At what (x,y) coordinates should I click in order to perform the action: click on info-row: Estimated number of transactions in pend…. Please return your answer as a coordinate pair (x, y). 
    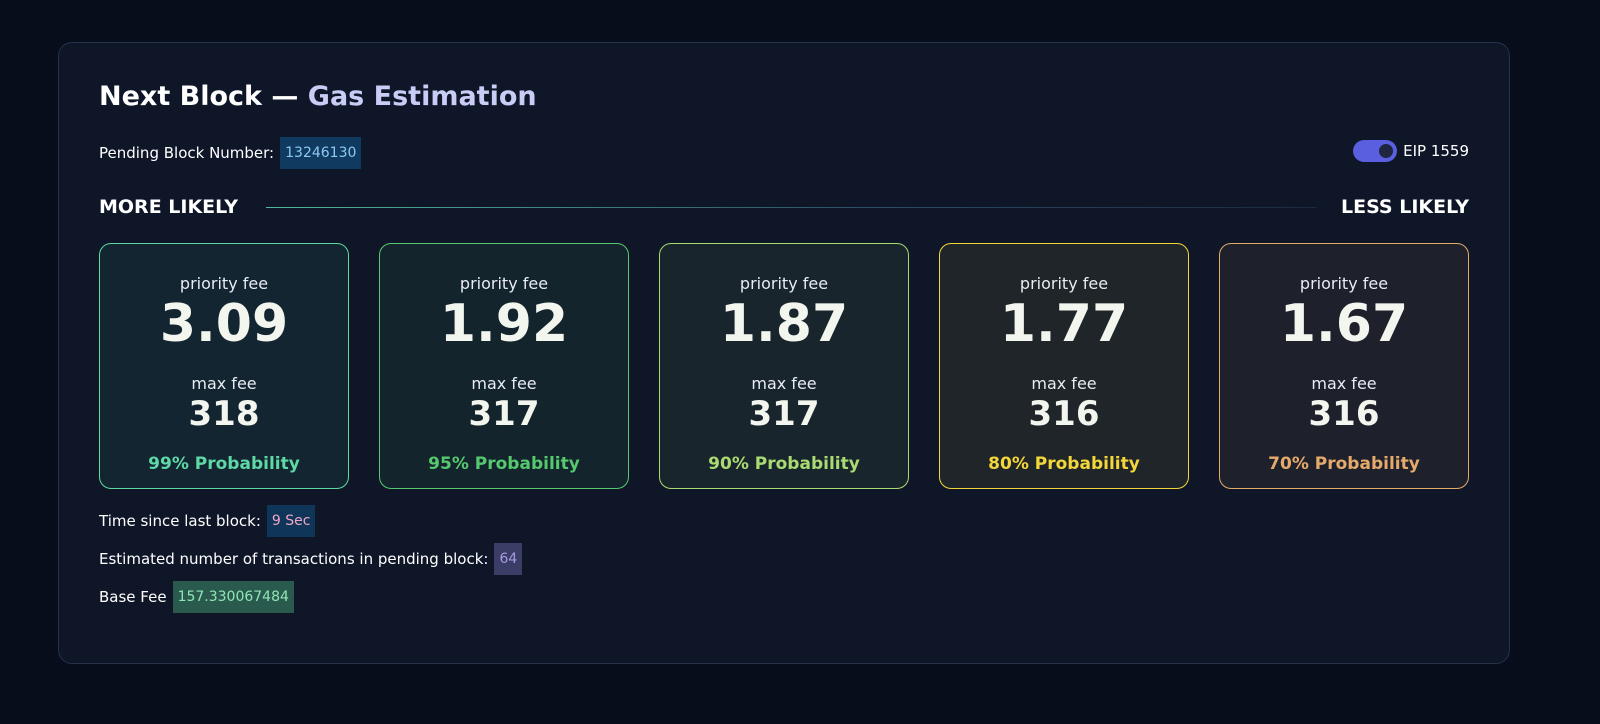
    Looking at the image, I should click on (311, 559).